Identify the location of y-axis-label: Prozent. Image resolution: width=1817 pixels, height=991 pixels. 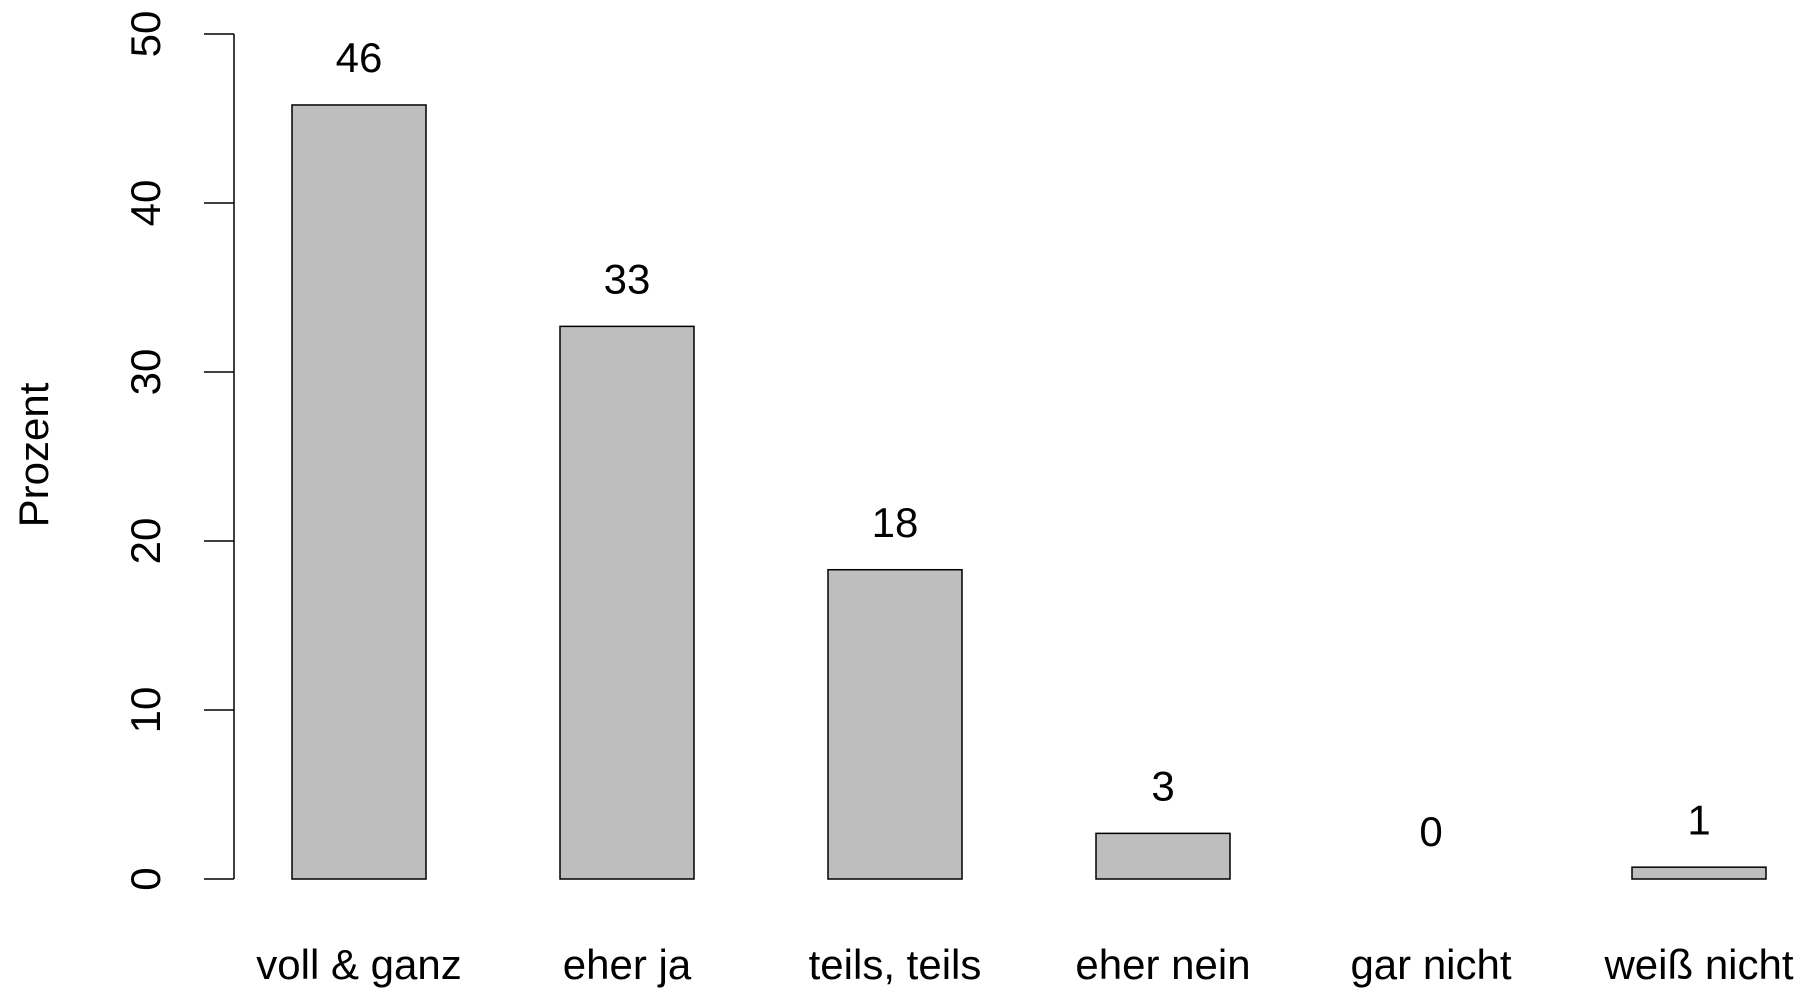
(33, 454).